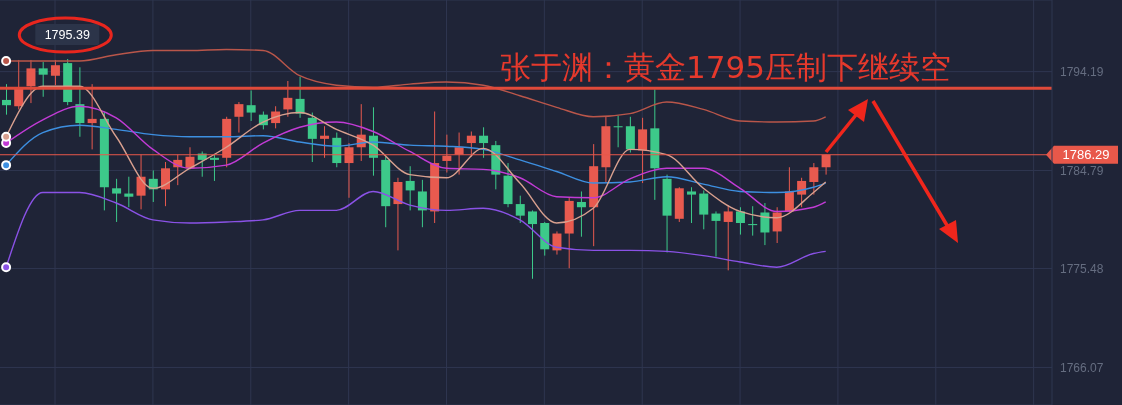 This screenshot has width=1122, height=405. What do you see at coordinates (1082, 71) in the screenshot?
I see `y-tick-label: 1794.19` at bounding box center [1082, 71].